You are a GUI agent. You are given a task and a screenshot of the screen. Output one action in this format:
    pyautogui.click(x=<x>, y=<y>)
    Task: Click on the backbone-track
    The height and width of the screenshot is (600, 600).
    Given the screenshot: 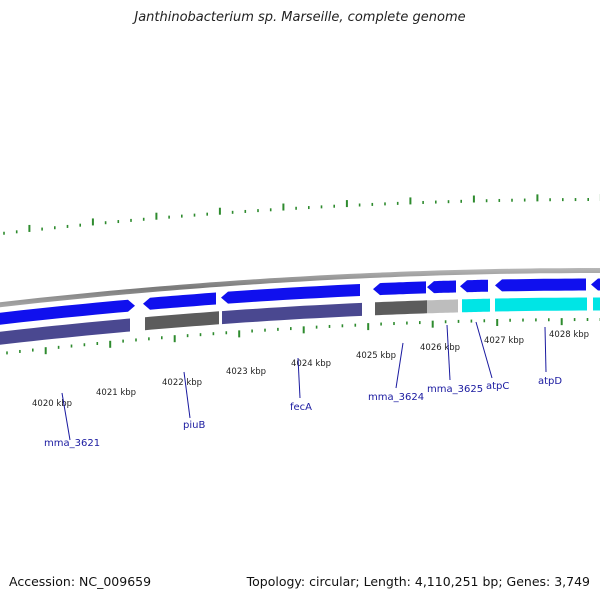 What is the action you would take?
    pyautogui.click(x=300, y=288)
    